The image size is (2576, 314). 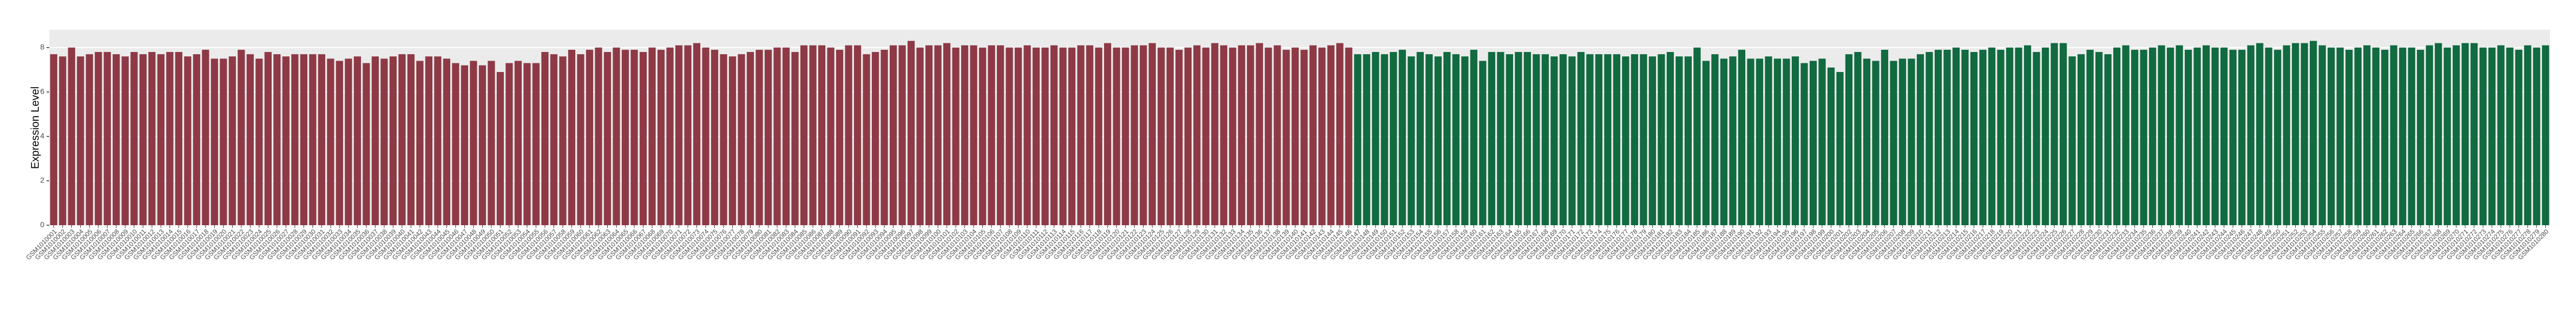 What do you see at coordinates (42, 180) in the screenshot?
I see `y-tick-label: 2` at bounding box center [42, 180].